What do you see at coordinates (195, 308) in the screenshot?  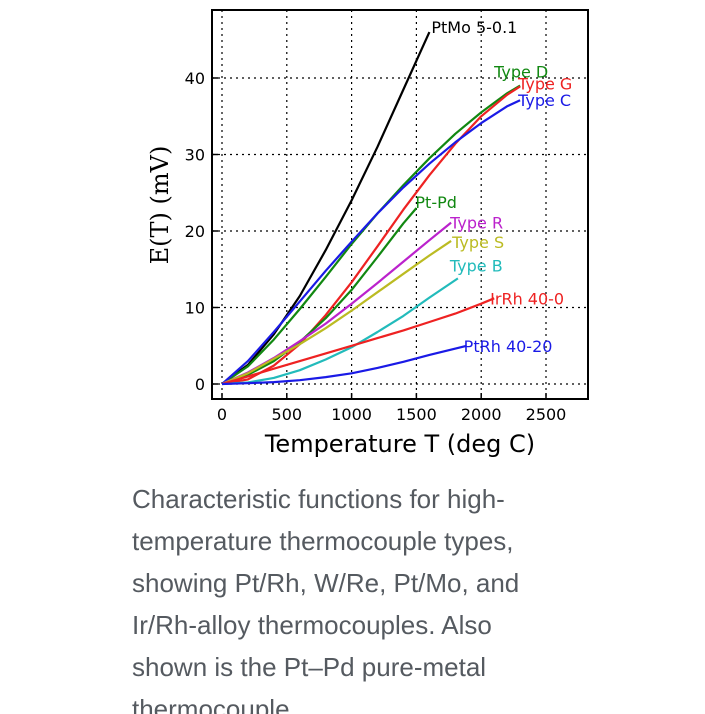 I see `y-tick-label: 10` at bounding box center [195, 308].